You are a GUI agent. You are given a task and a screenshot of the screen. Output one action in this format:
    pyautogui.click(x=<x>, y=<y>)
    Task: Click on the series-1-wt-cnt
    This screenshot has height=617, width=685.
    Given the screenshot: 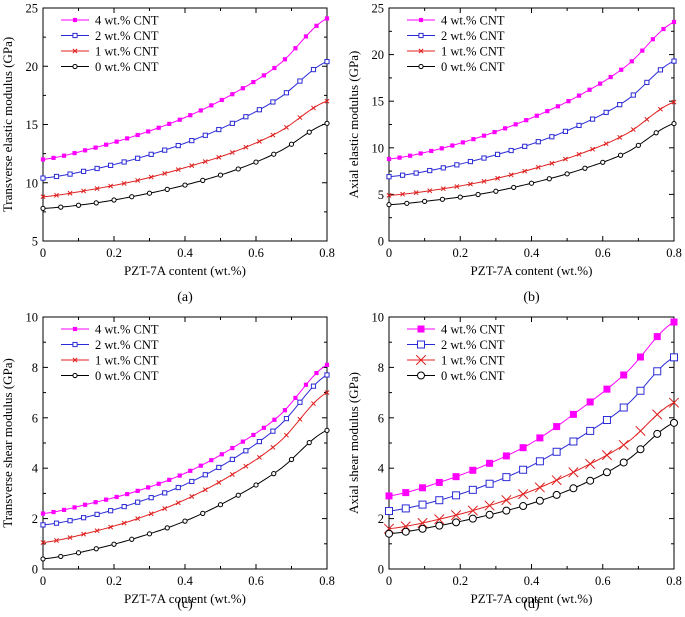 What is the action you would take?
    pyautogui.click(x=185, y=149)
    